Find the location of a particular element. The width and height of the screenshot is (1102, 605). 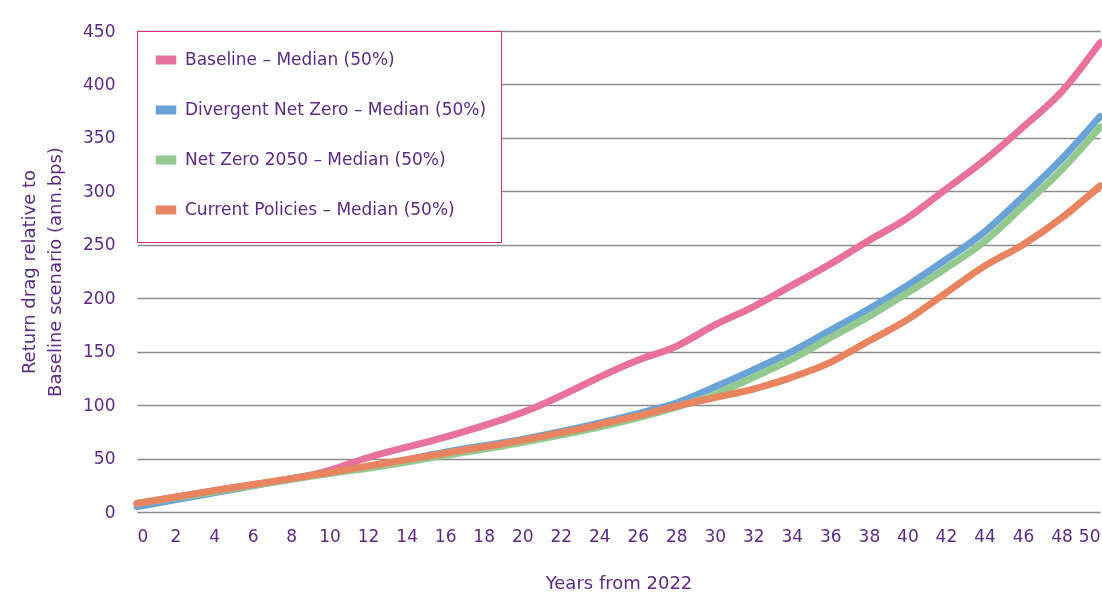

x-tick-label: 2 is located at coordinates (176, 535).